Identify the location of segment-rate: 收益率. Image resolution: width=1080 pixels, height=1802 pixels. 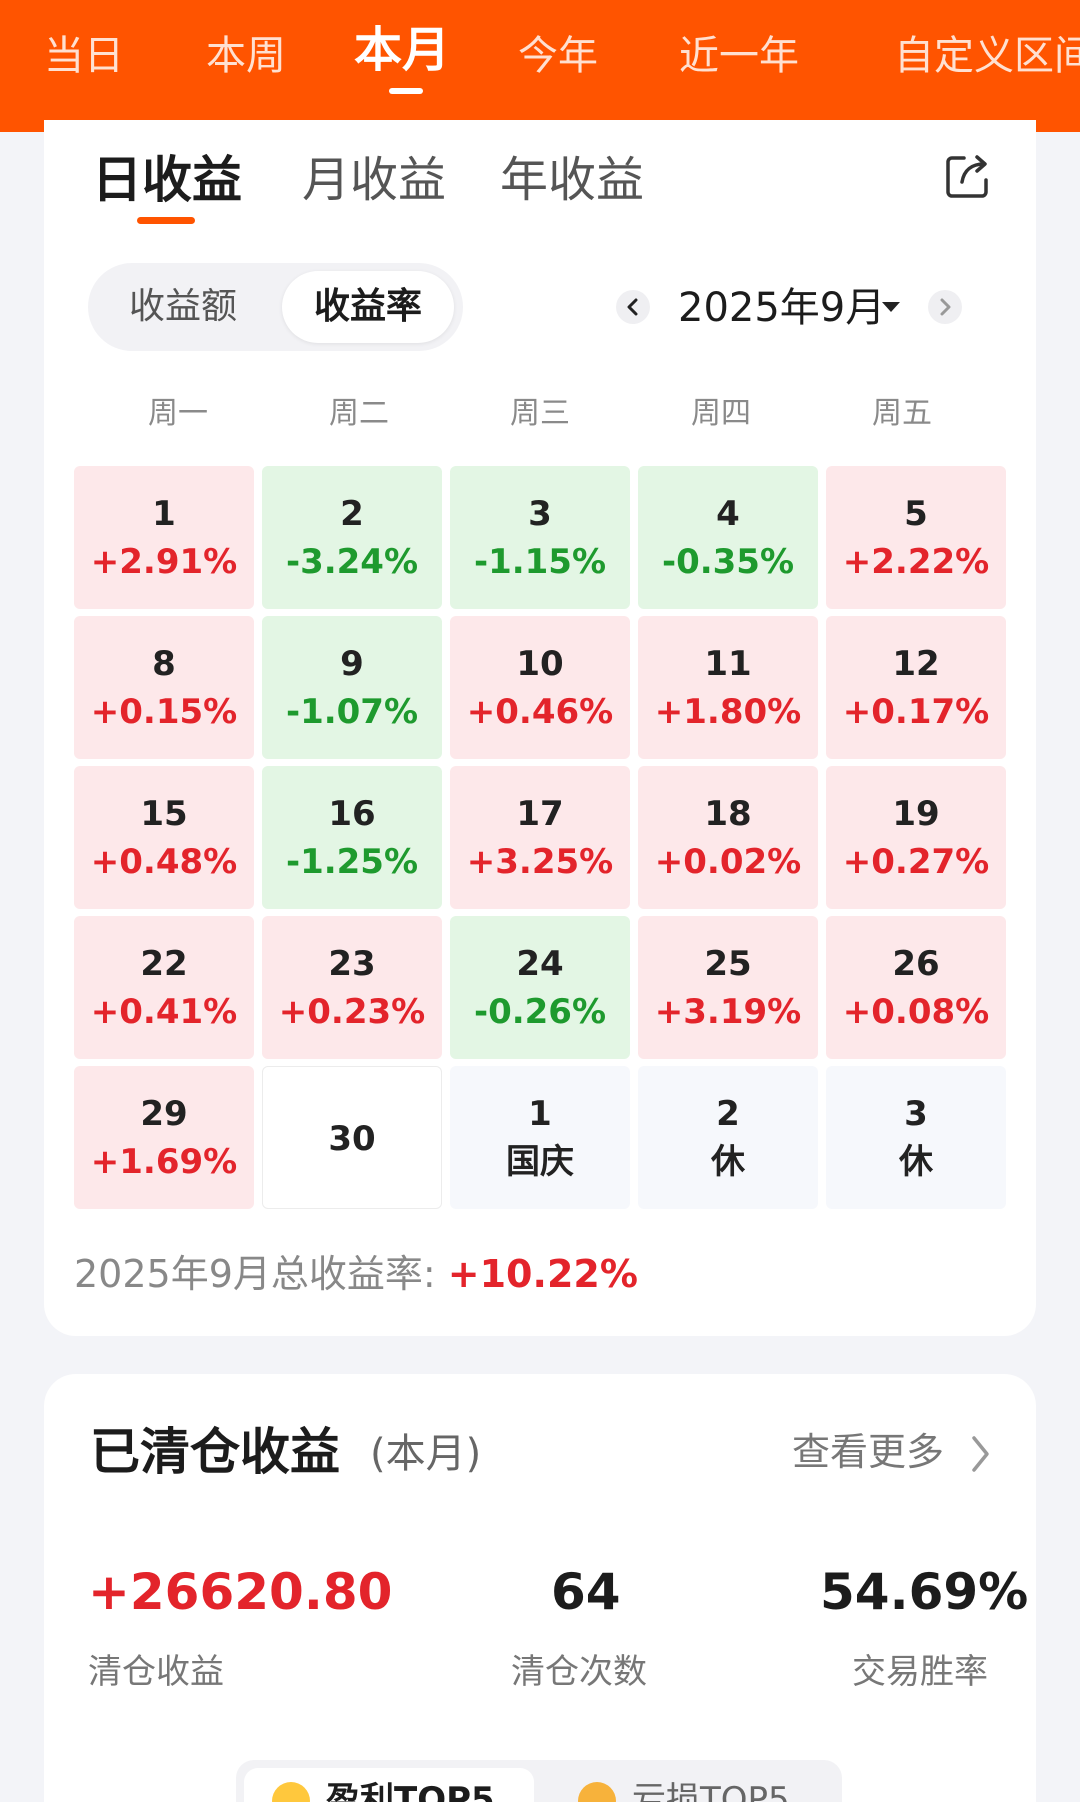
(368, 307).